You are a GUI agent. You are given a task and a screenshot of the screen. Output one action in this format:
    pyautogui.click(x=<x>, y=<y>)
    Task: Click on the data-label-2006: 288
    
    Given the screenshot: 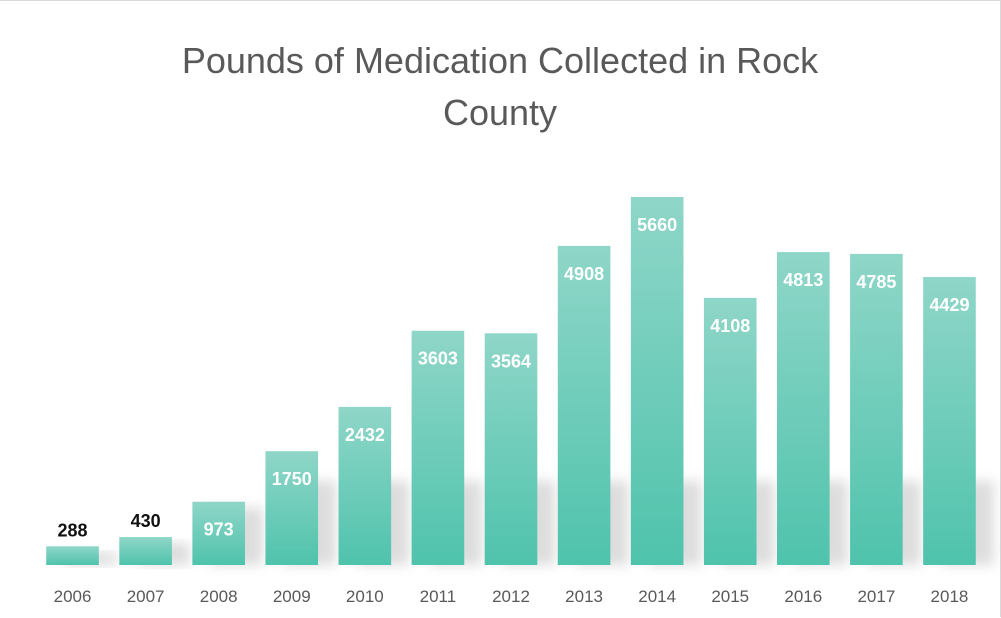 What is the action you would take?
    pyautogui.click(x=73, y=530)
    